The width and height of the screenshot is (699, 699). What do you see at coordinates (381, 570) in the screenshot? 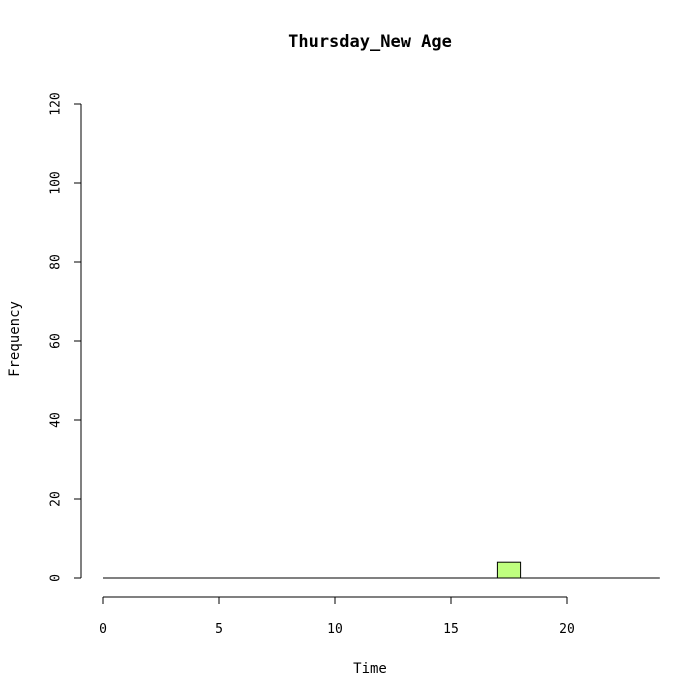
I see `bars` at bounding box center [381, 570].